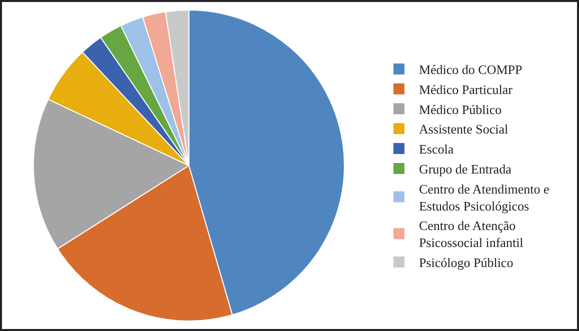 This screenshot has width=579, height=331. What do you see at coordinates (484, 197) in the screenshot?
I see `legend-label: Centro de Atendimento e Estudos Psicológicos` at bounding box center [484, 197].